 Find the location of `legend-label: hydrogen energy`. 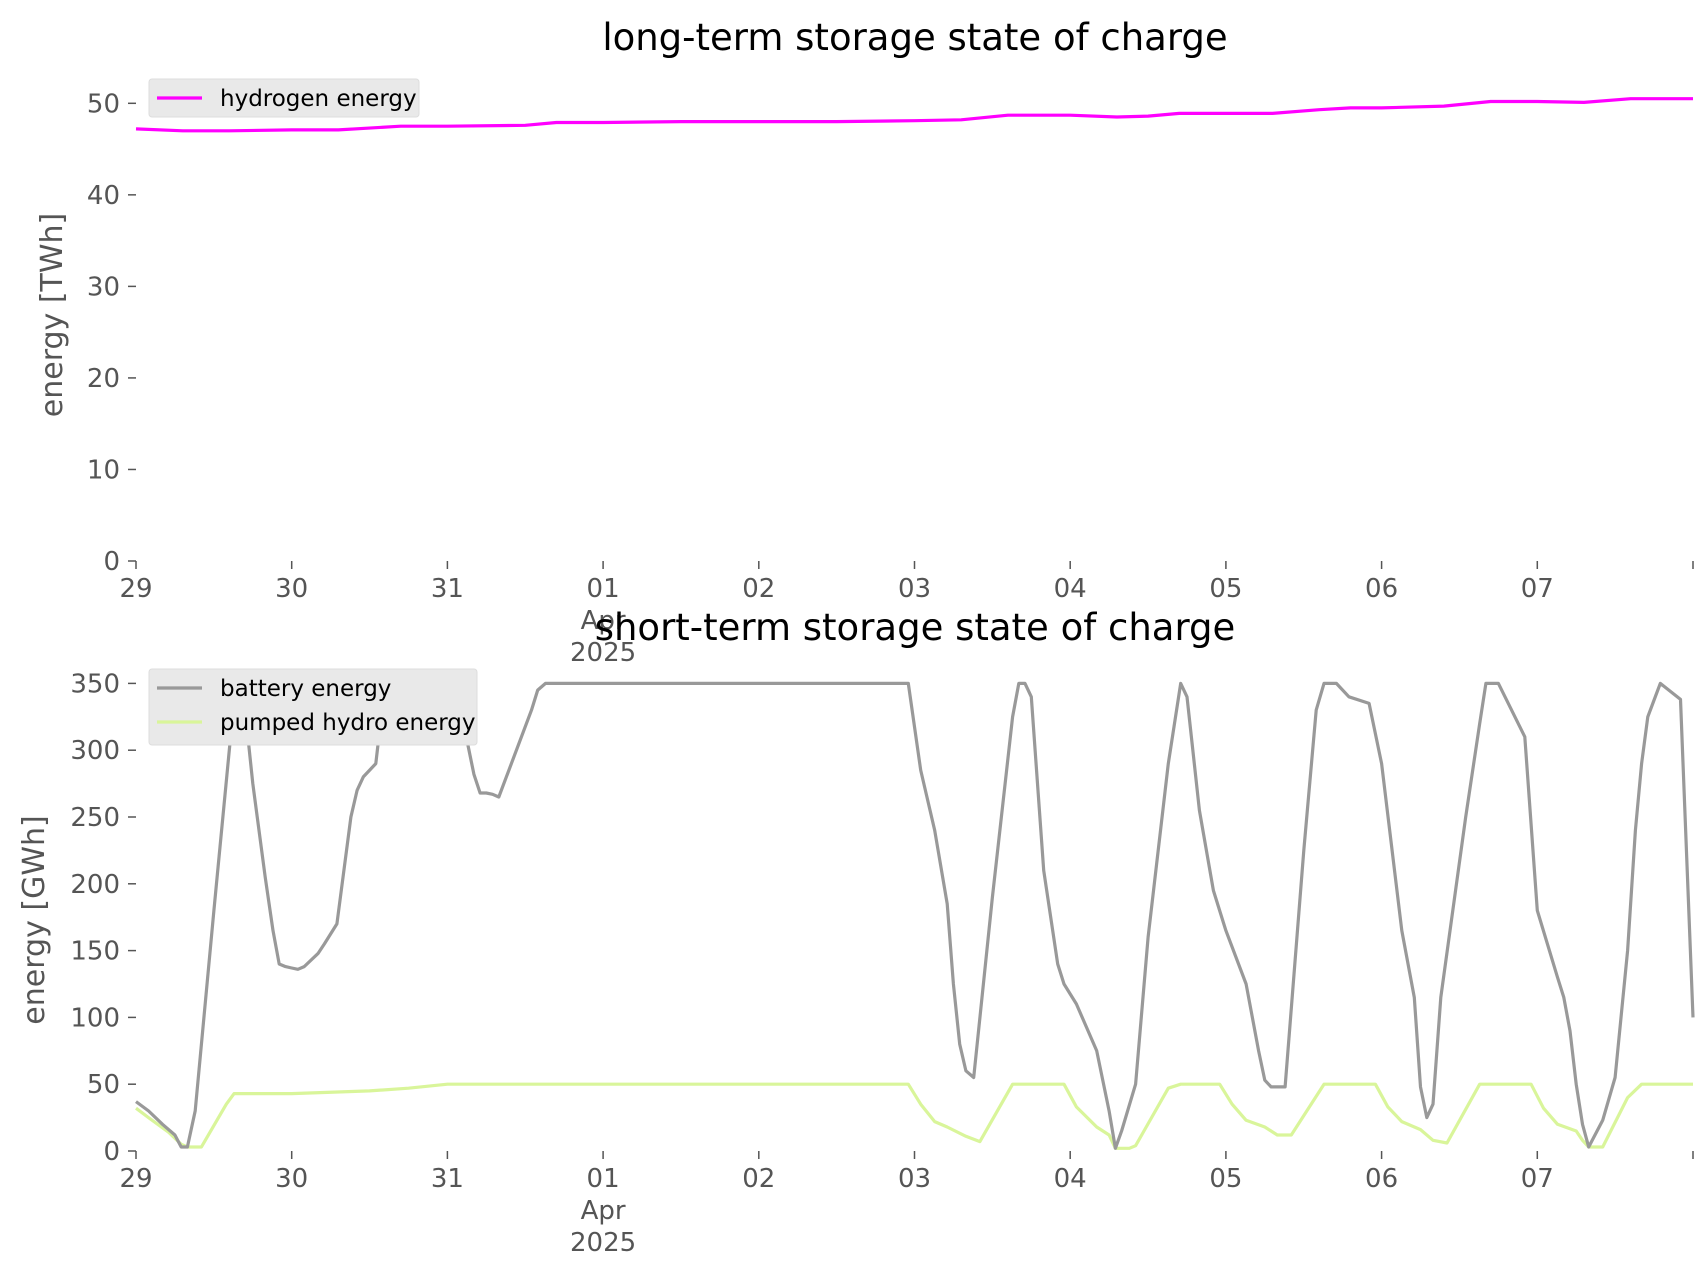

legend-label: hydrogen energy is located at coordinates (318, 99).